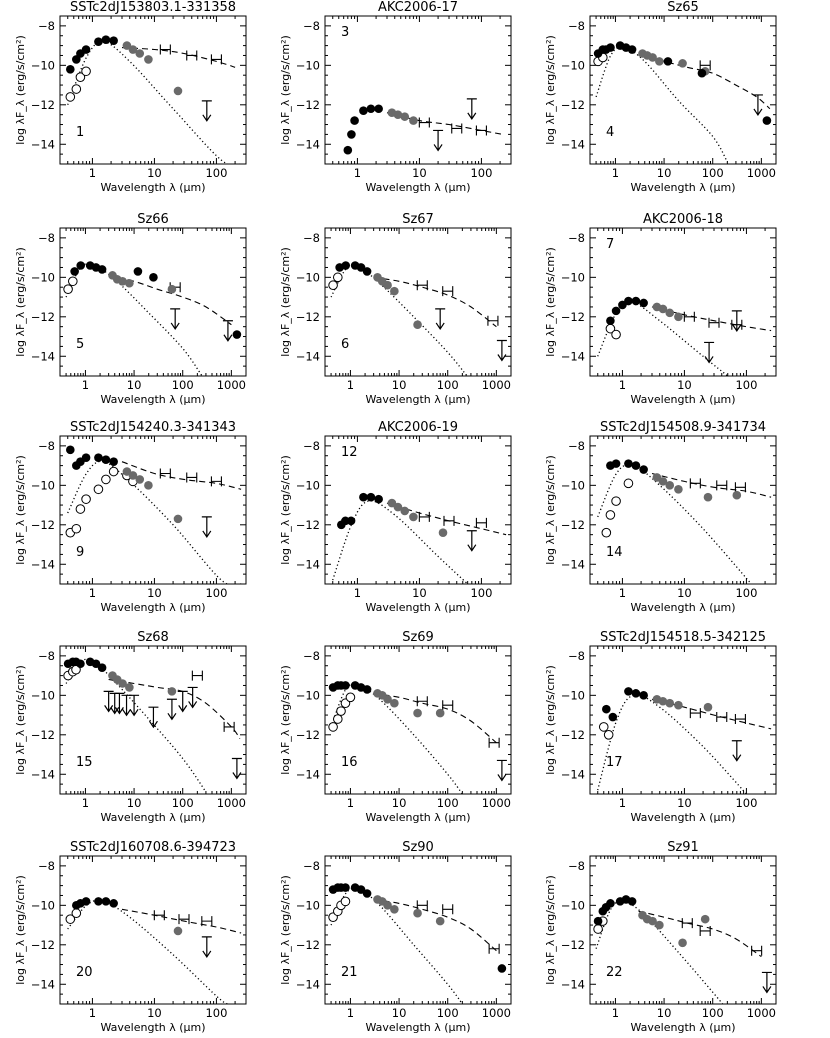 The image size is (830, 1038). I want to click on photosphere-line, so click(134, 319).